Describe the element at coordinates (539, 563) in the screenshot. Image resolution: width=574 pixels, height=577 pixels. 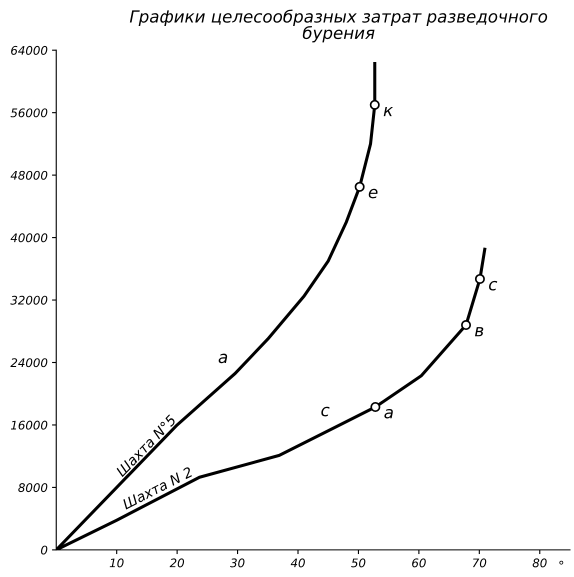
I see `x-tick-label: 80` at that location.